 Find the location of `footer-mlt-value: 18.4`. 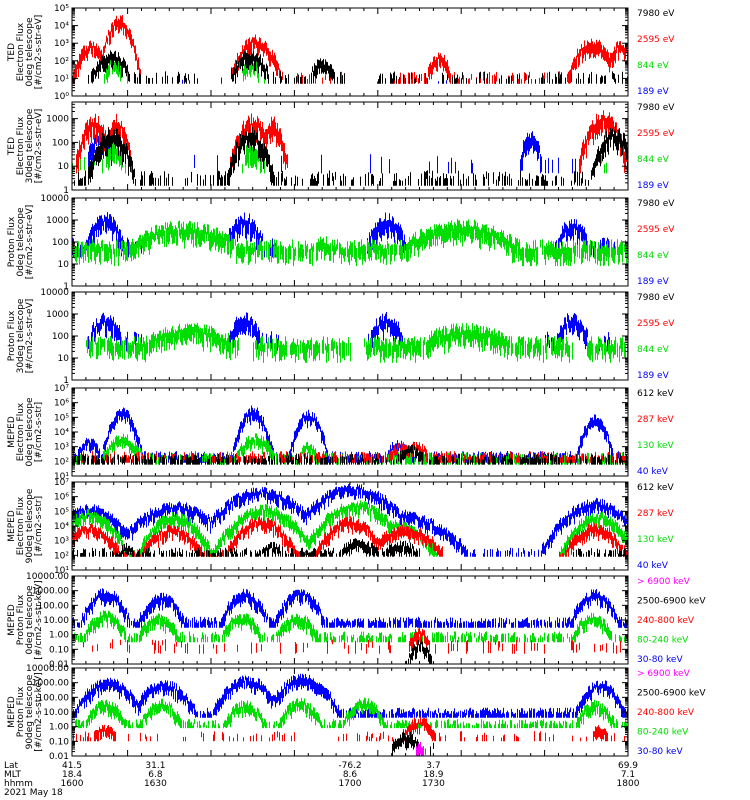

footer-mlt-value: 18.4 is located at coordinates (72, 775).